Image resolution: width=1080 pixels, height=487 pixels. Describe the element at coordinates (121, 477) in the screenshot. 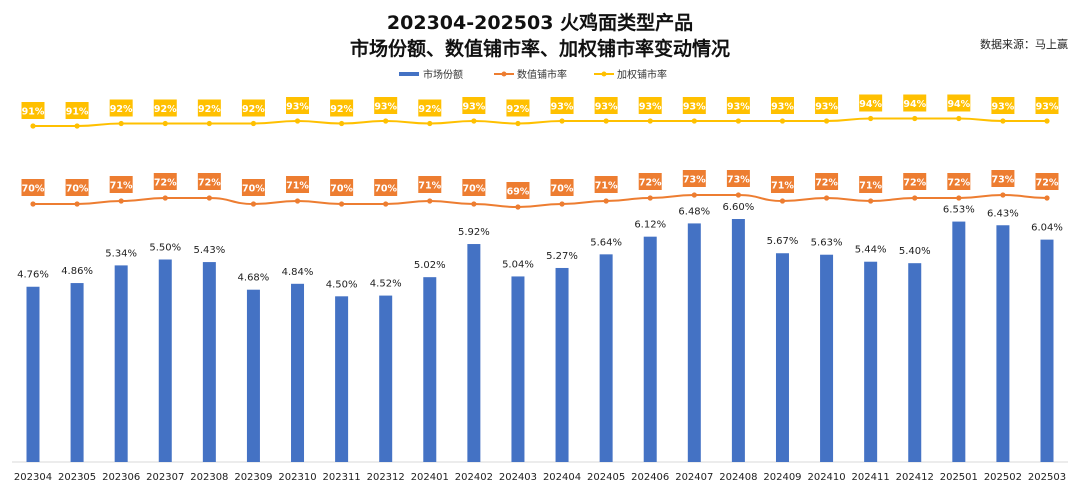

I see `x-tick-202306: 202306` at that location.